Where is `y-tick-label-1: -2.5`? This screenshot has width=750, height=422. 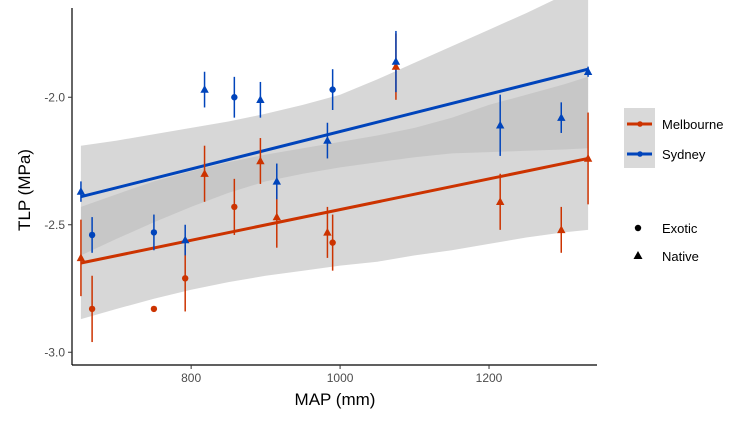
y-tick-label-1: -2.5 is located at coordinates (54, 225).